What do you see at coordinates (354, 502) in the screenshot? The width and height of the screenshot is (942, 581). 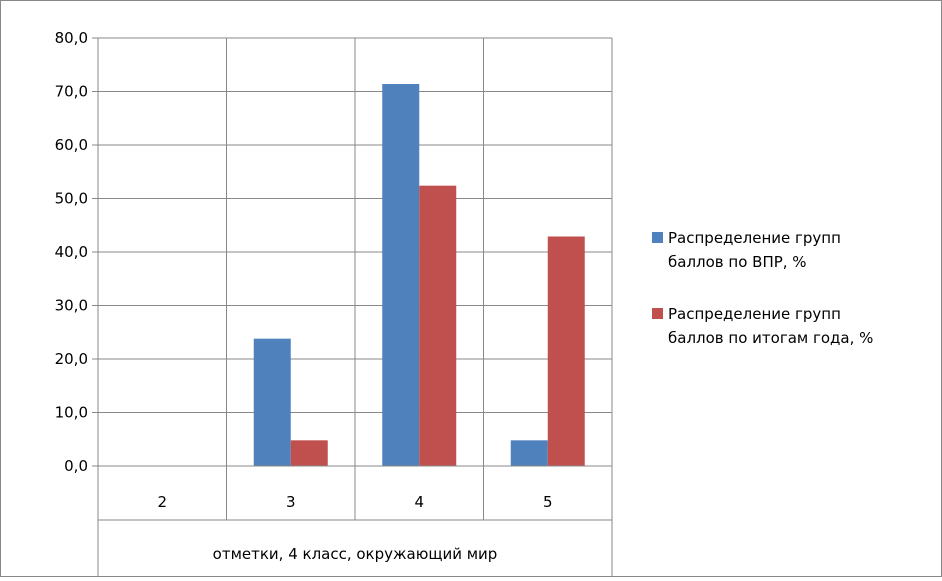 I see `x-tick-labels: 2 3 4 5` at bounding box center [354, 502].